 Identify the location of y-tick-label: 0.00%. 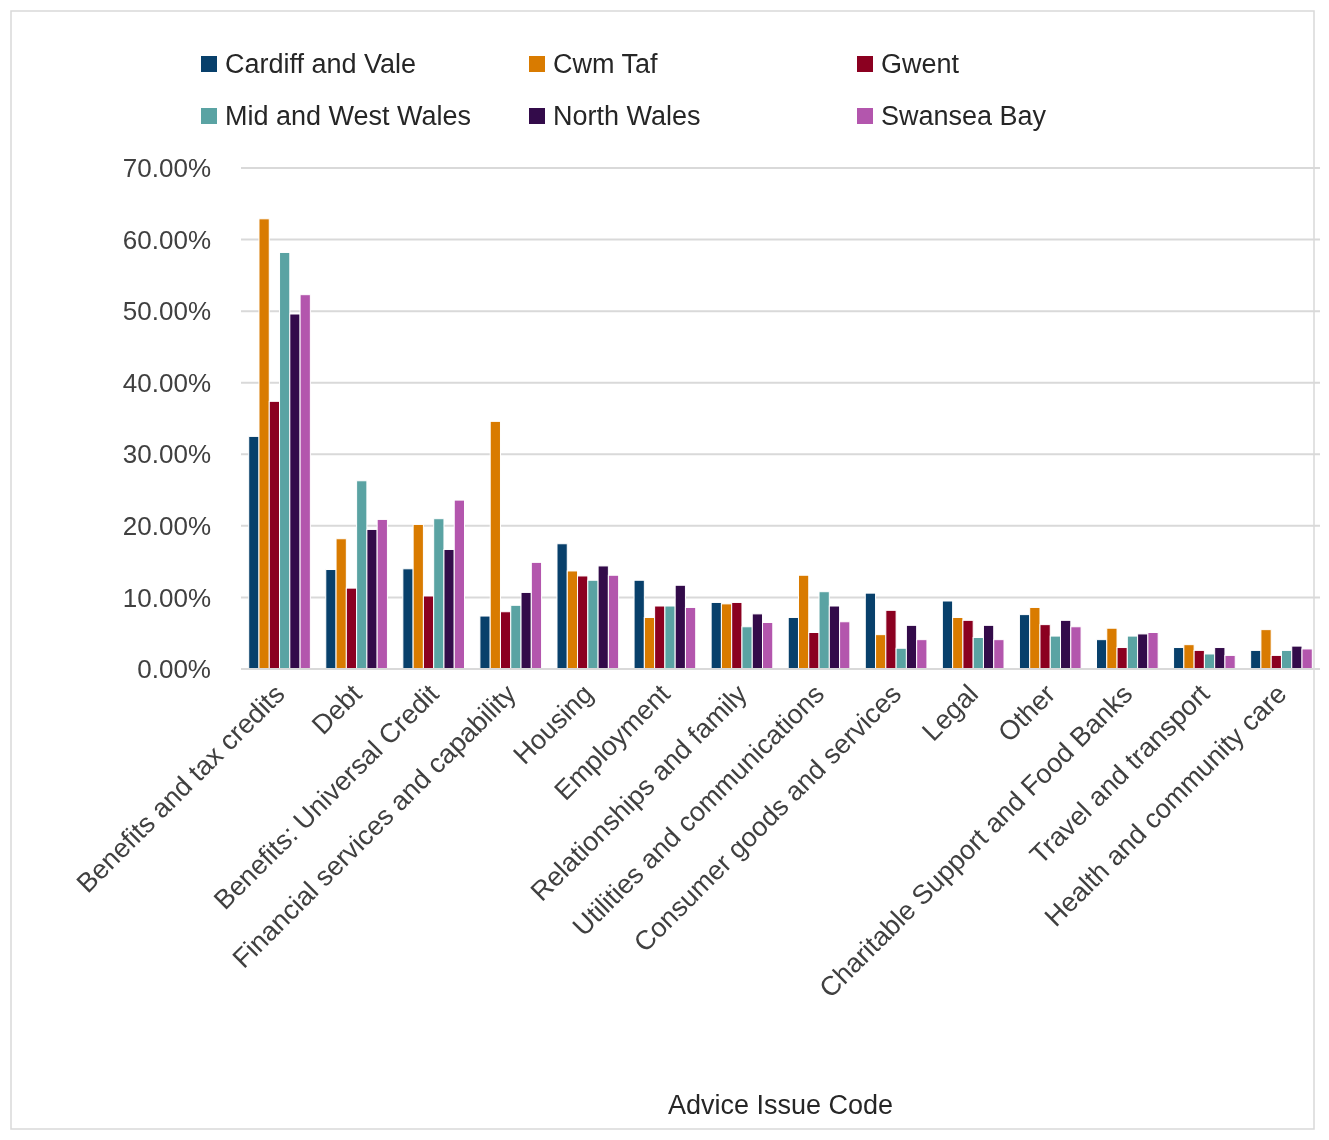
(174, 669).